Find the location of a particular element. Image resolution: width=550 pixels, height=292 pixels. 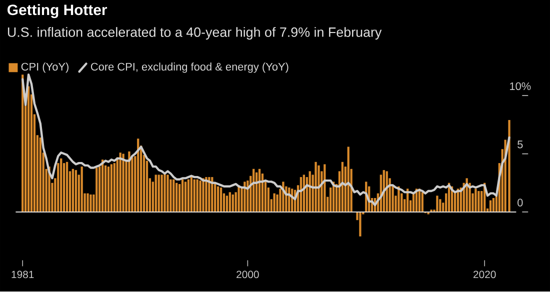

legend-label: Core CPI, excluding food & energy (YoY) is located at coordinates (189, 67).